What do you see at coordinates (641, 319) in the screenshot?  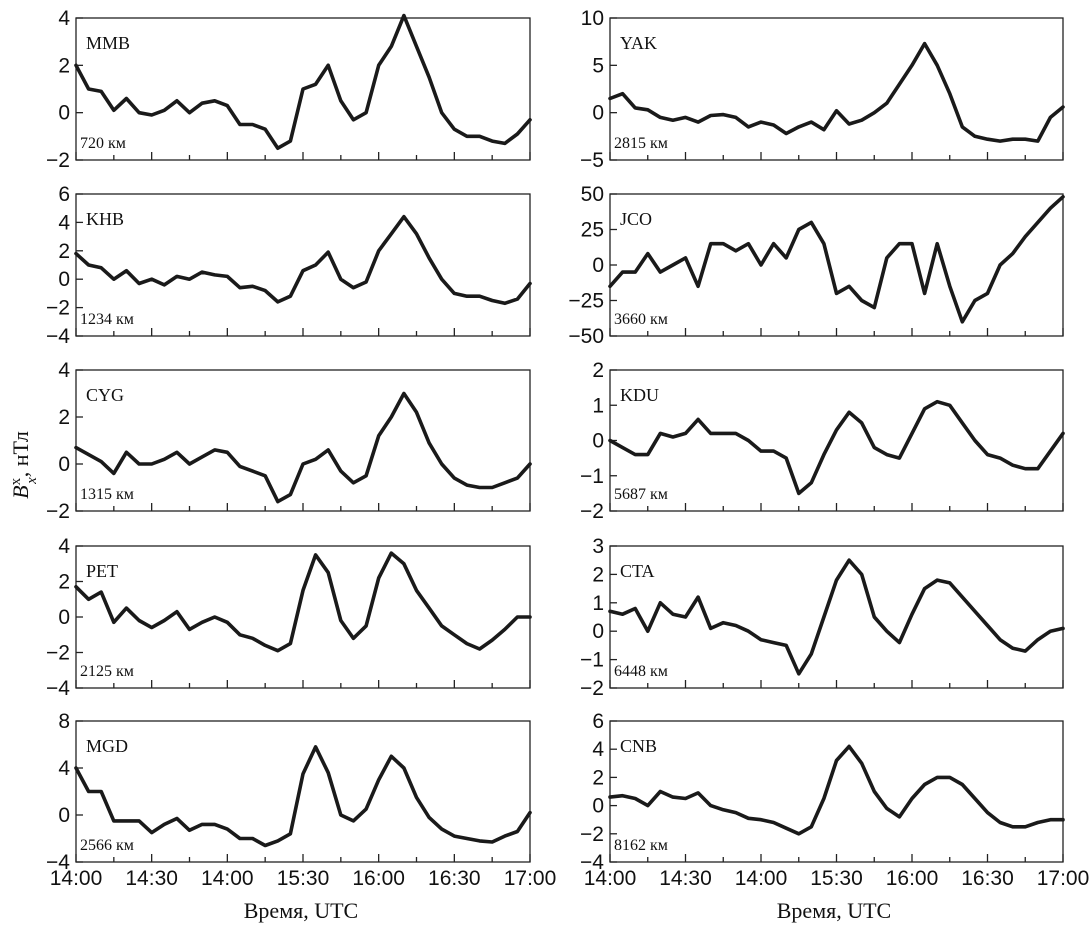 I see `distance-label: 3660 км` at bounding box center [641, 319].